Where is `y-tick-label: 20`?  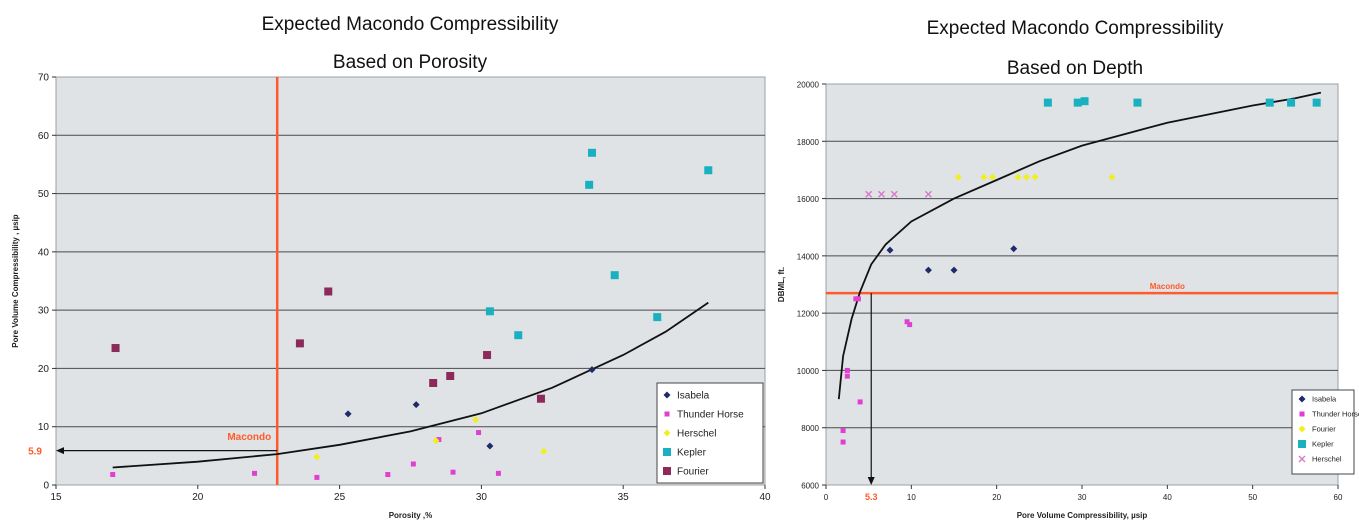
y-tick-label: 20 is located at coordinates (44, 369).